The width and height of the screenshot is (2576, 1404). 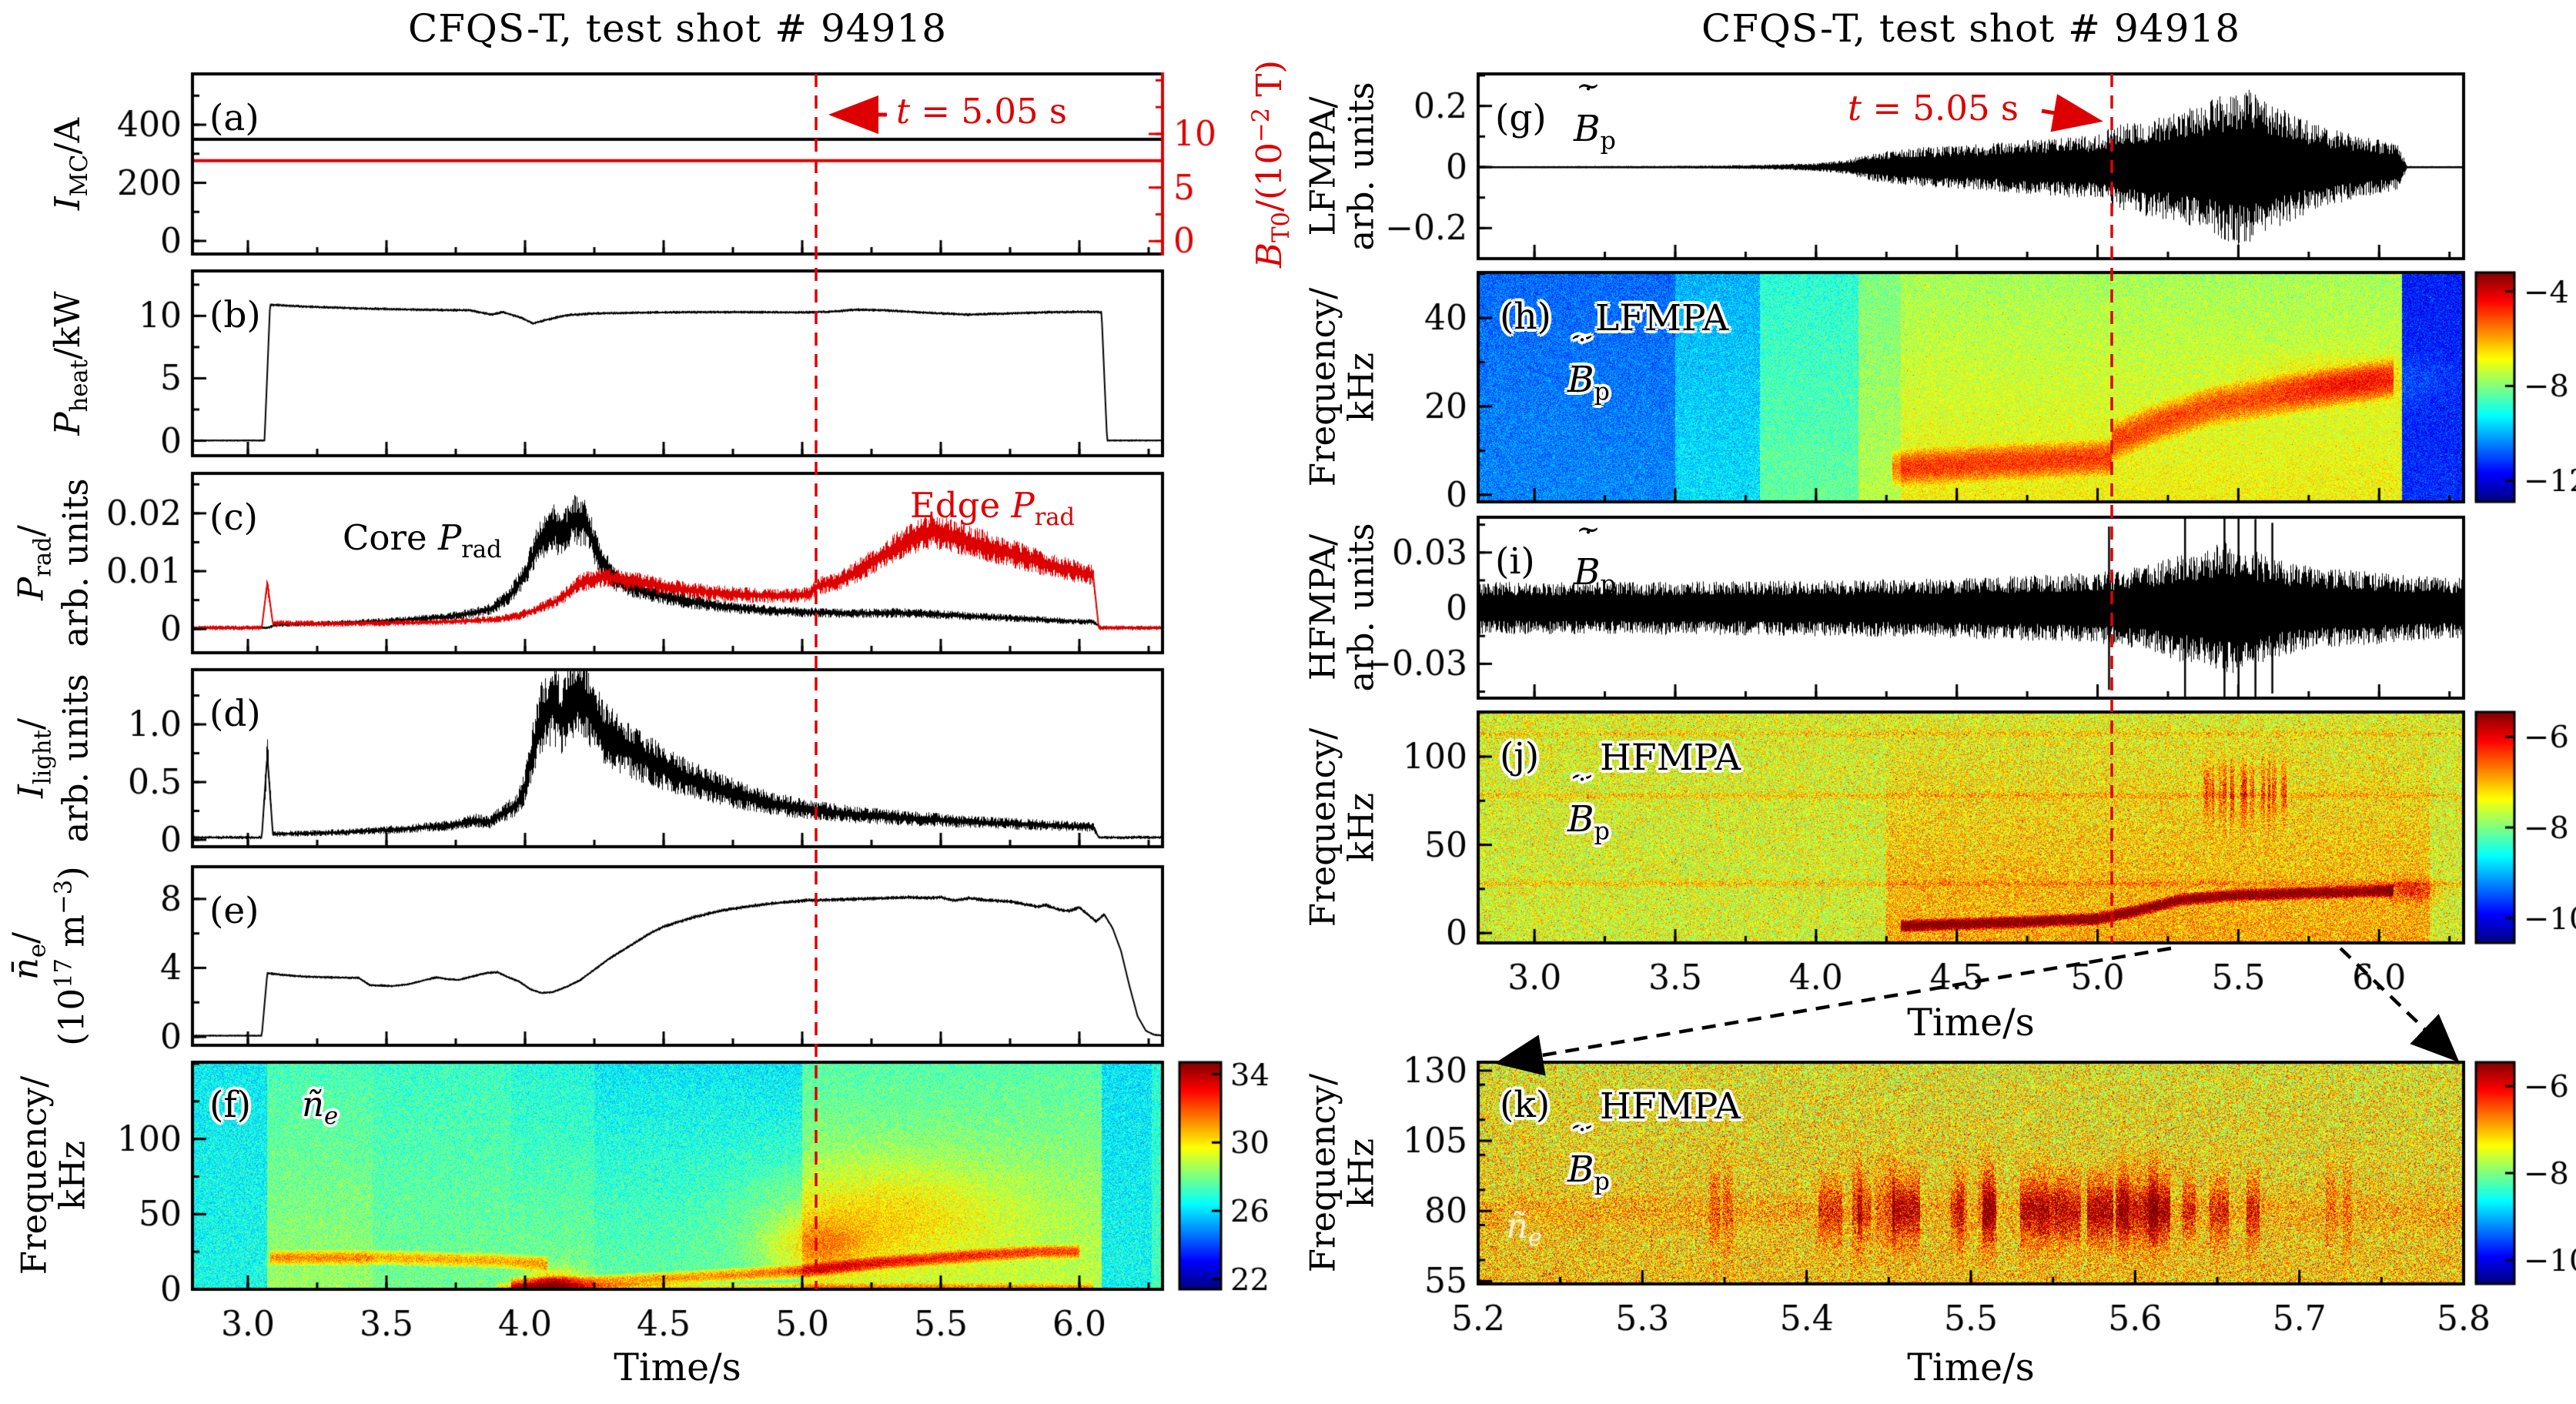 I want to click on xlabel-time-j: Time/s, so click(x=1971, y=1023).